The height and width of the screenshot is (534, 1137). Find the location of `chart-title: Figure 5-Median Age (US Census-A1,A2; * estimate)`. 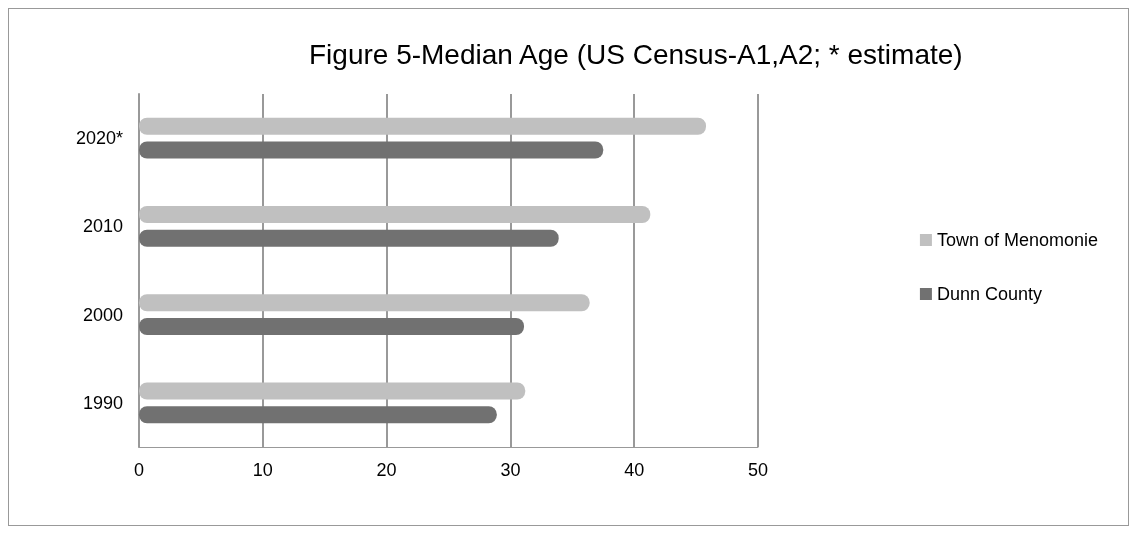

chart-title: Figure 5-Median Age (US Census-A1,A2; * estimate) is located at coordinates (636, 54).